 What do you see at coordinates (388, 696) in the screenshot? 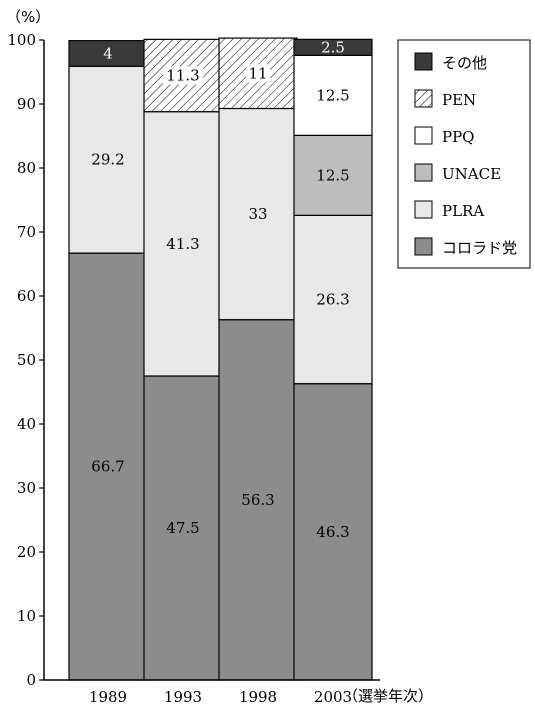
I see `x-unit-label: （選挙年次）` at bounding box center [388, 696].